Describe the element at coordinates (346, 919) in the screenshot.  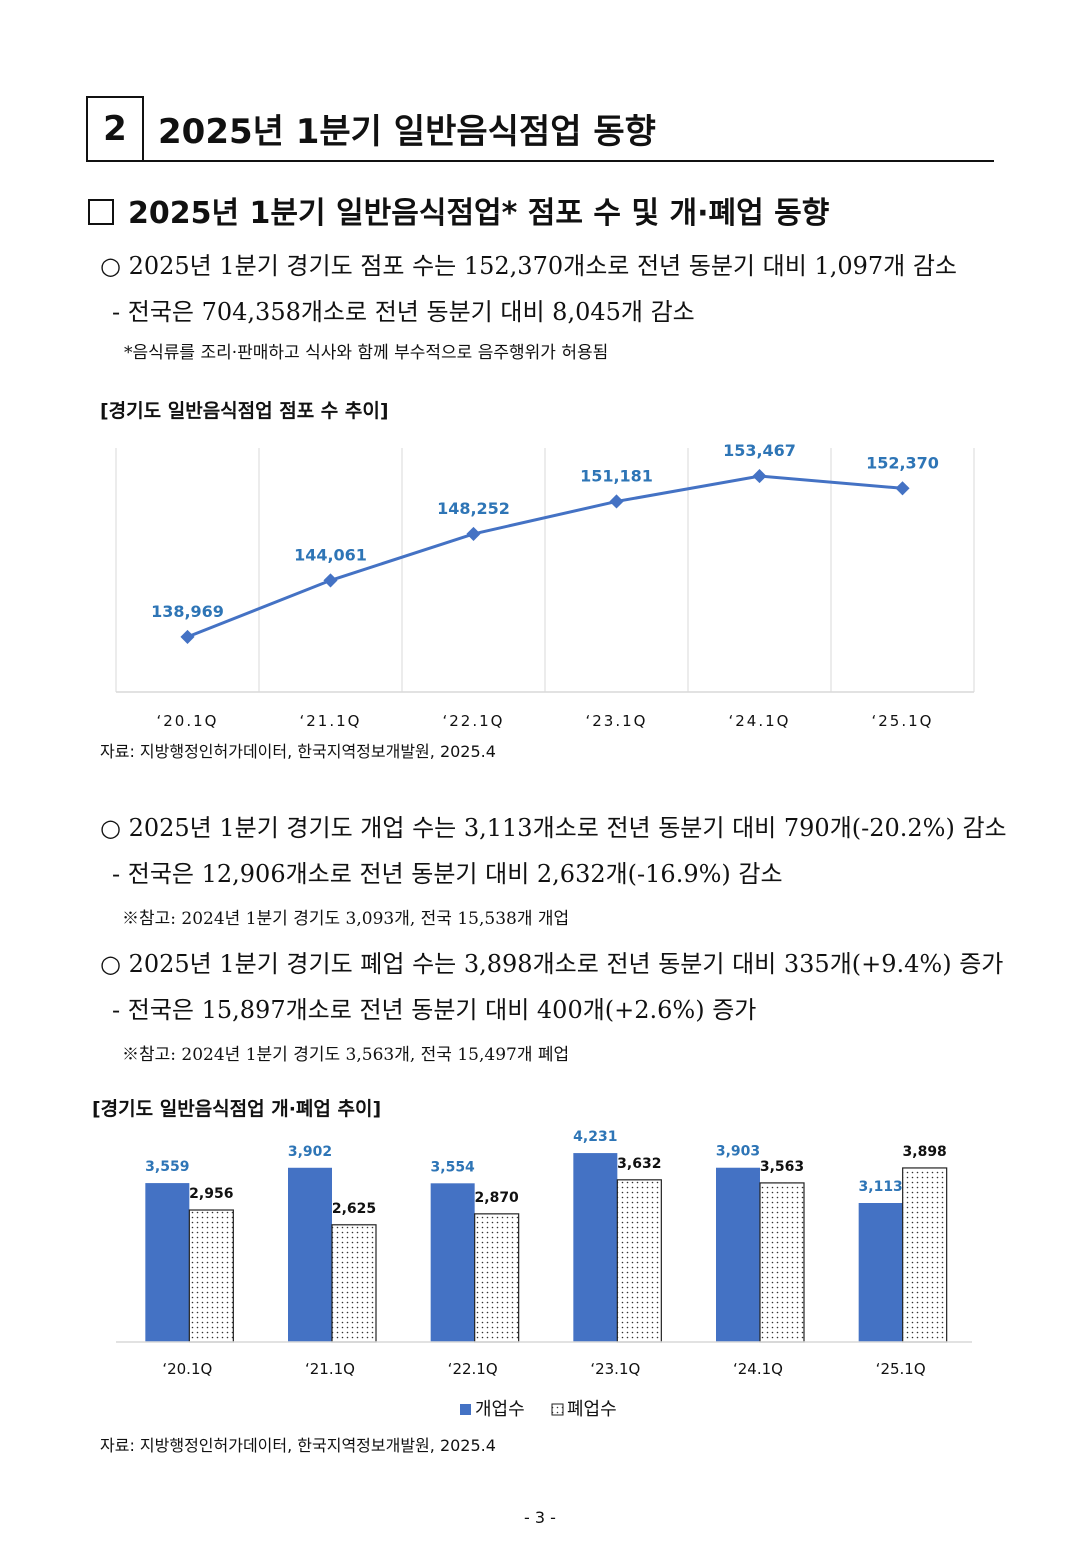
I see `note-openings-reference: ※참고: 2024년 1분기 경기도 3,093개, 전국 15,538개 개업` at that location.